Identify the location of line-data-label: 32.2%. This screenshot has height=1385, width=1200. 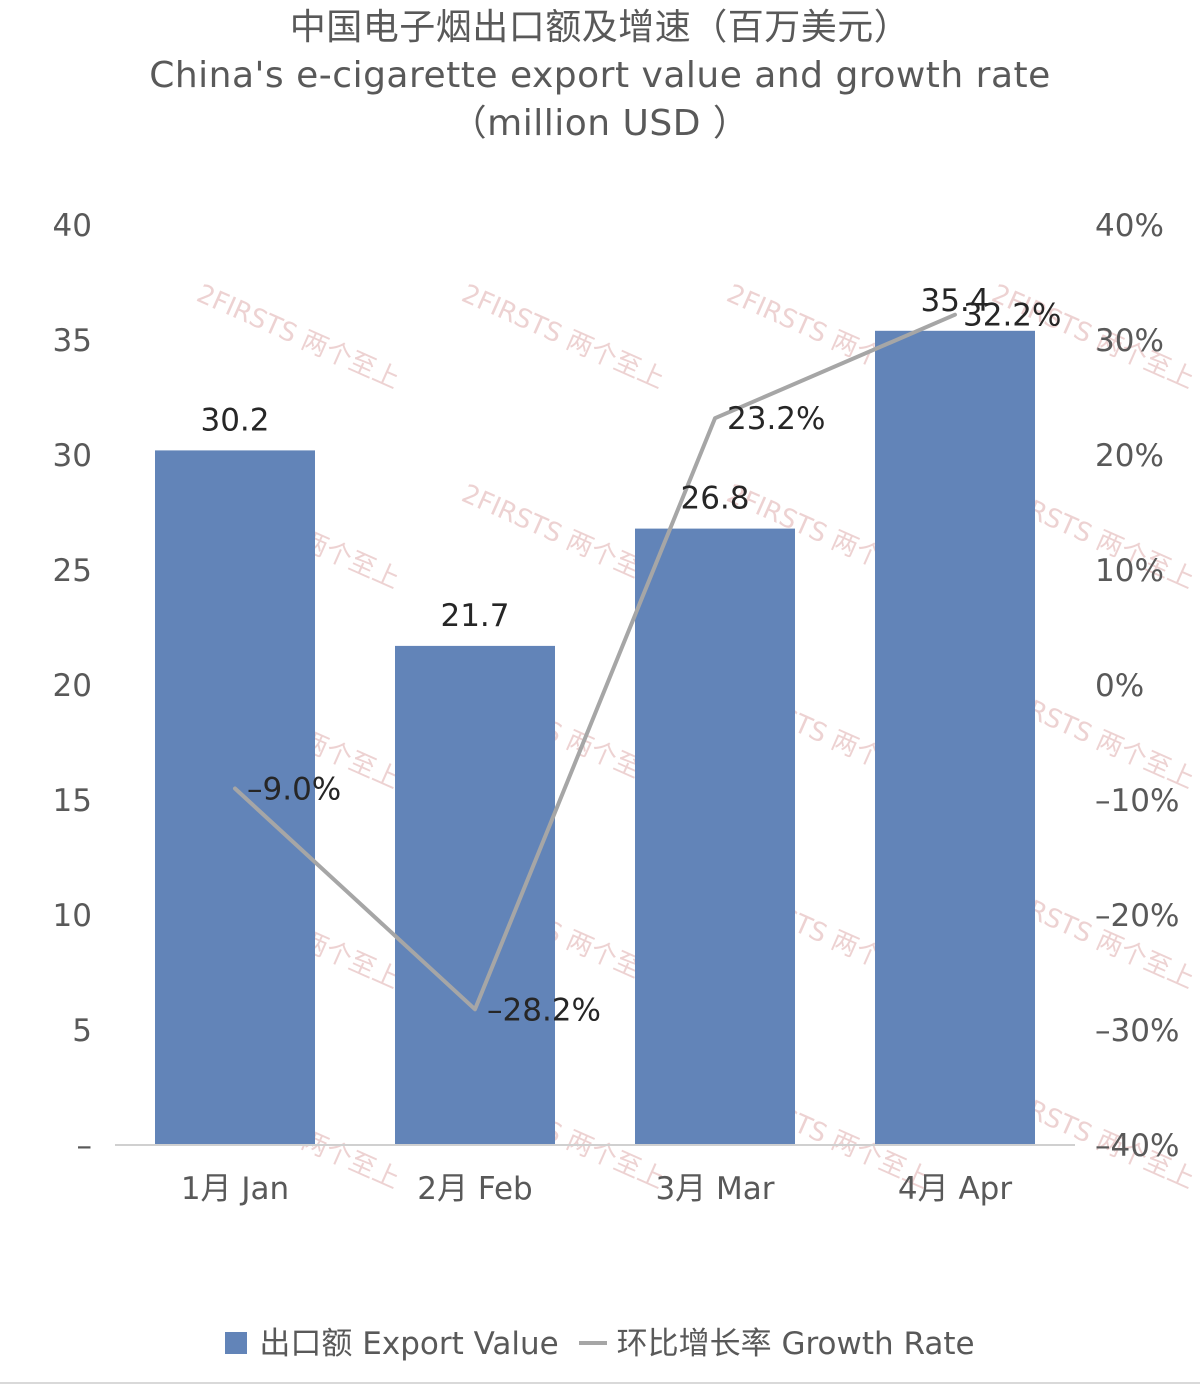
(1012, 316).